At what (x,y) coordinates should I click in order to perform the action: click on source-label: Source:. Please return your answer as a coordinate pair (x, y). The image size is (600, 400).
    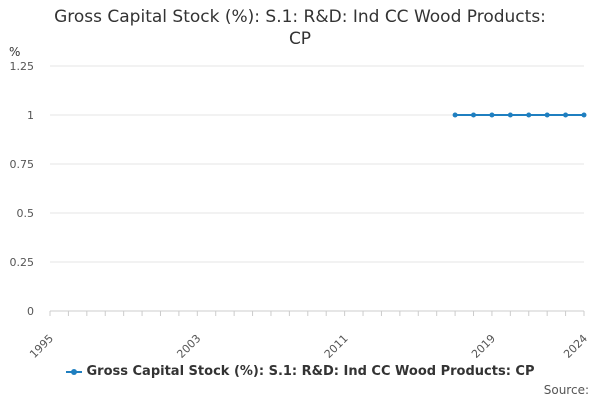
    Looking at the image, I should click on (566, 390).